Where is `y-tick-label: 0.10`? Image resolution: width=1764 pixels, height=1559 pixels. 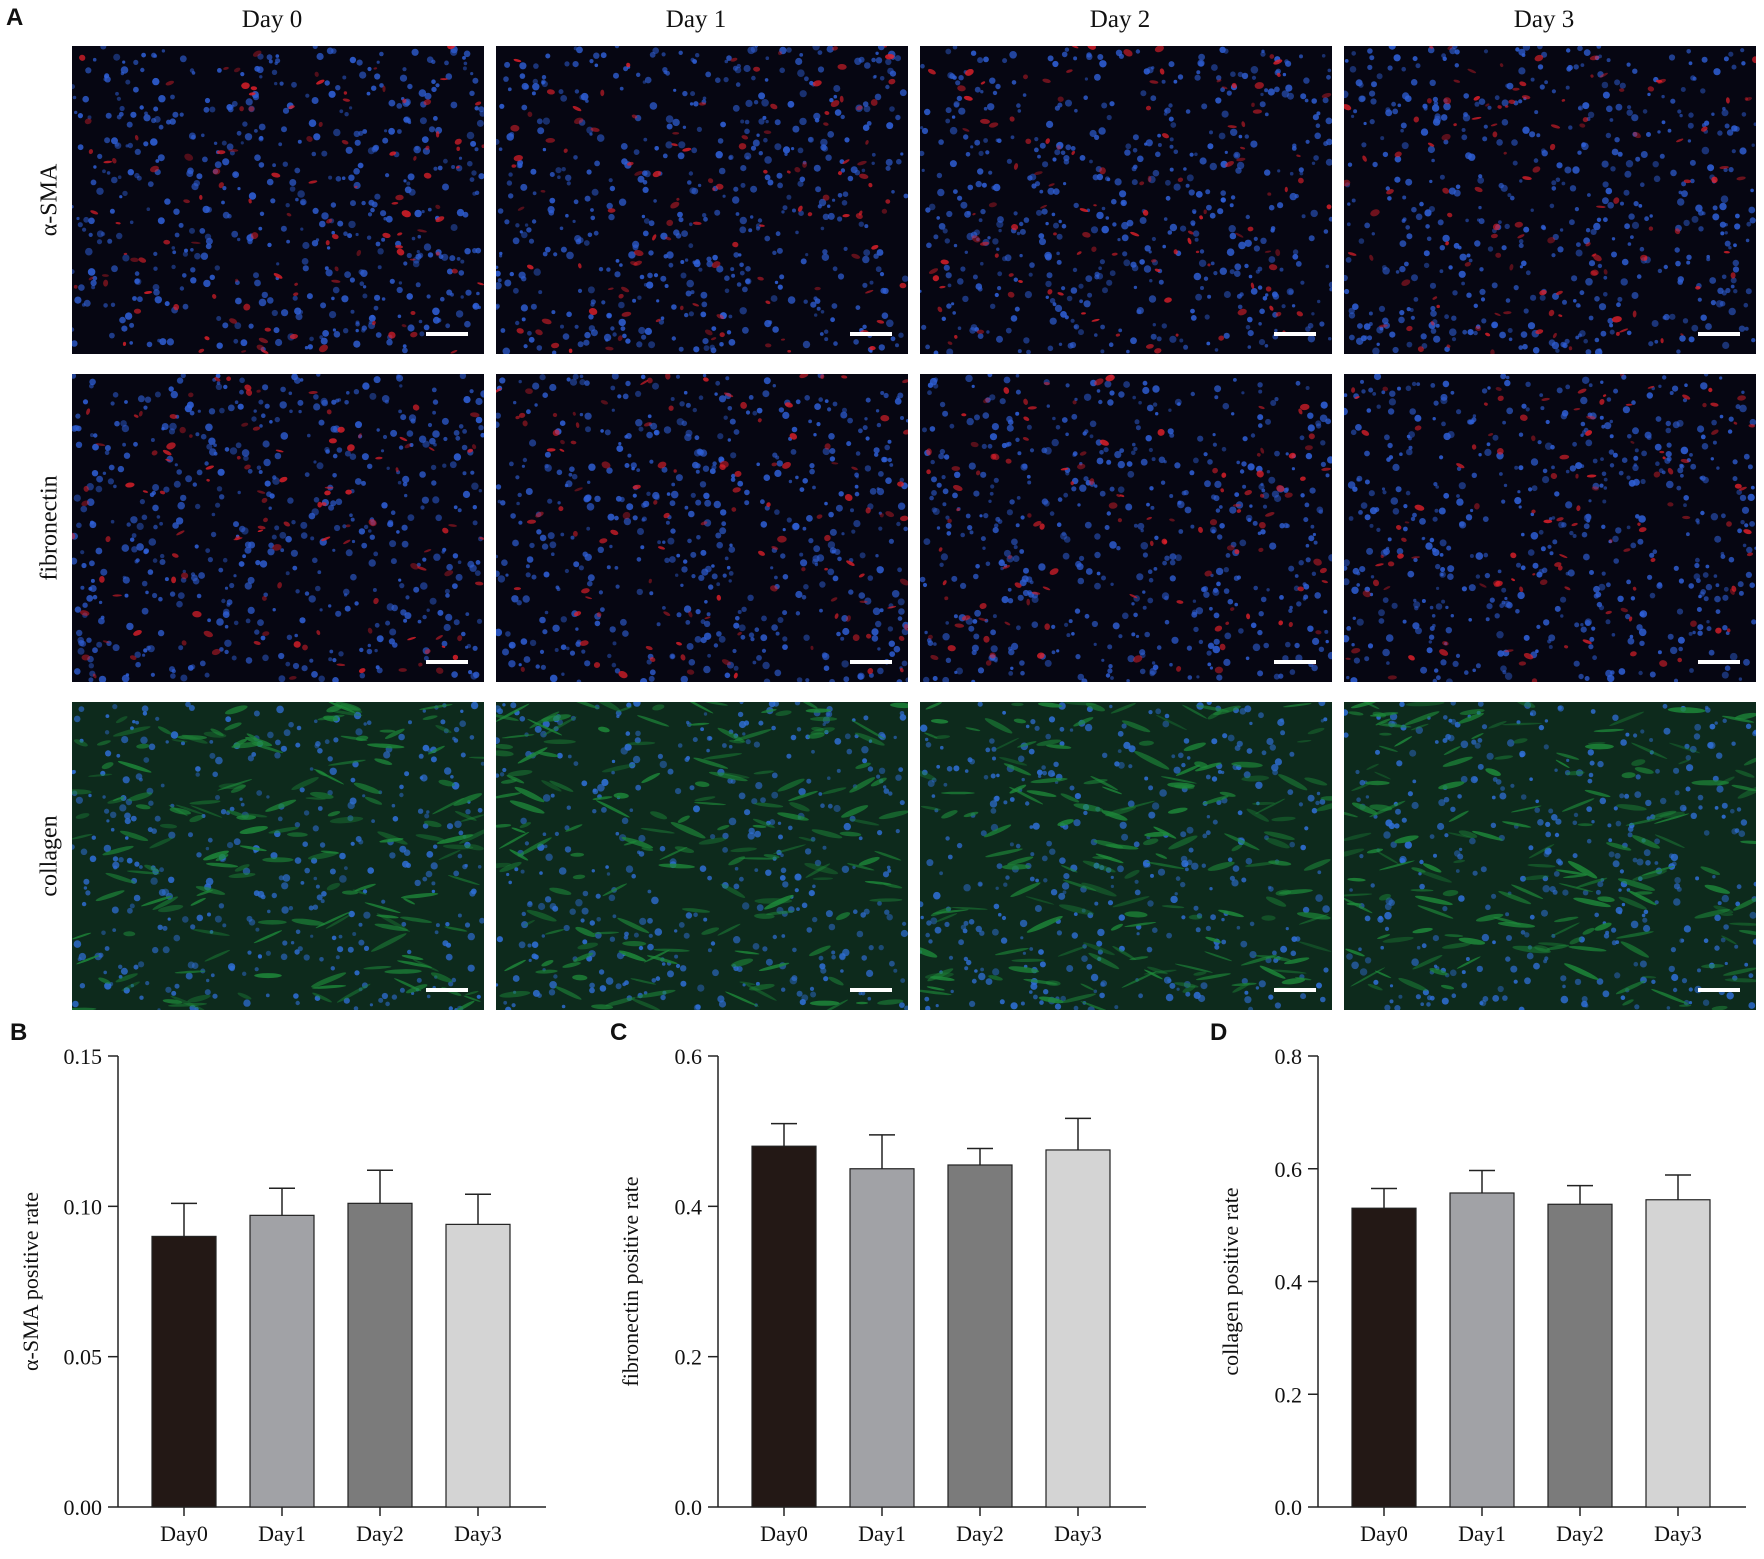 y-tick-label: 0.10 is located at coordinates (83, 1206).